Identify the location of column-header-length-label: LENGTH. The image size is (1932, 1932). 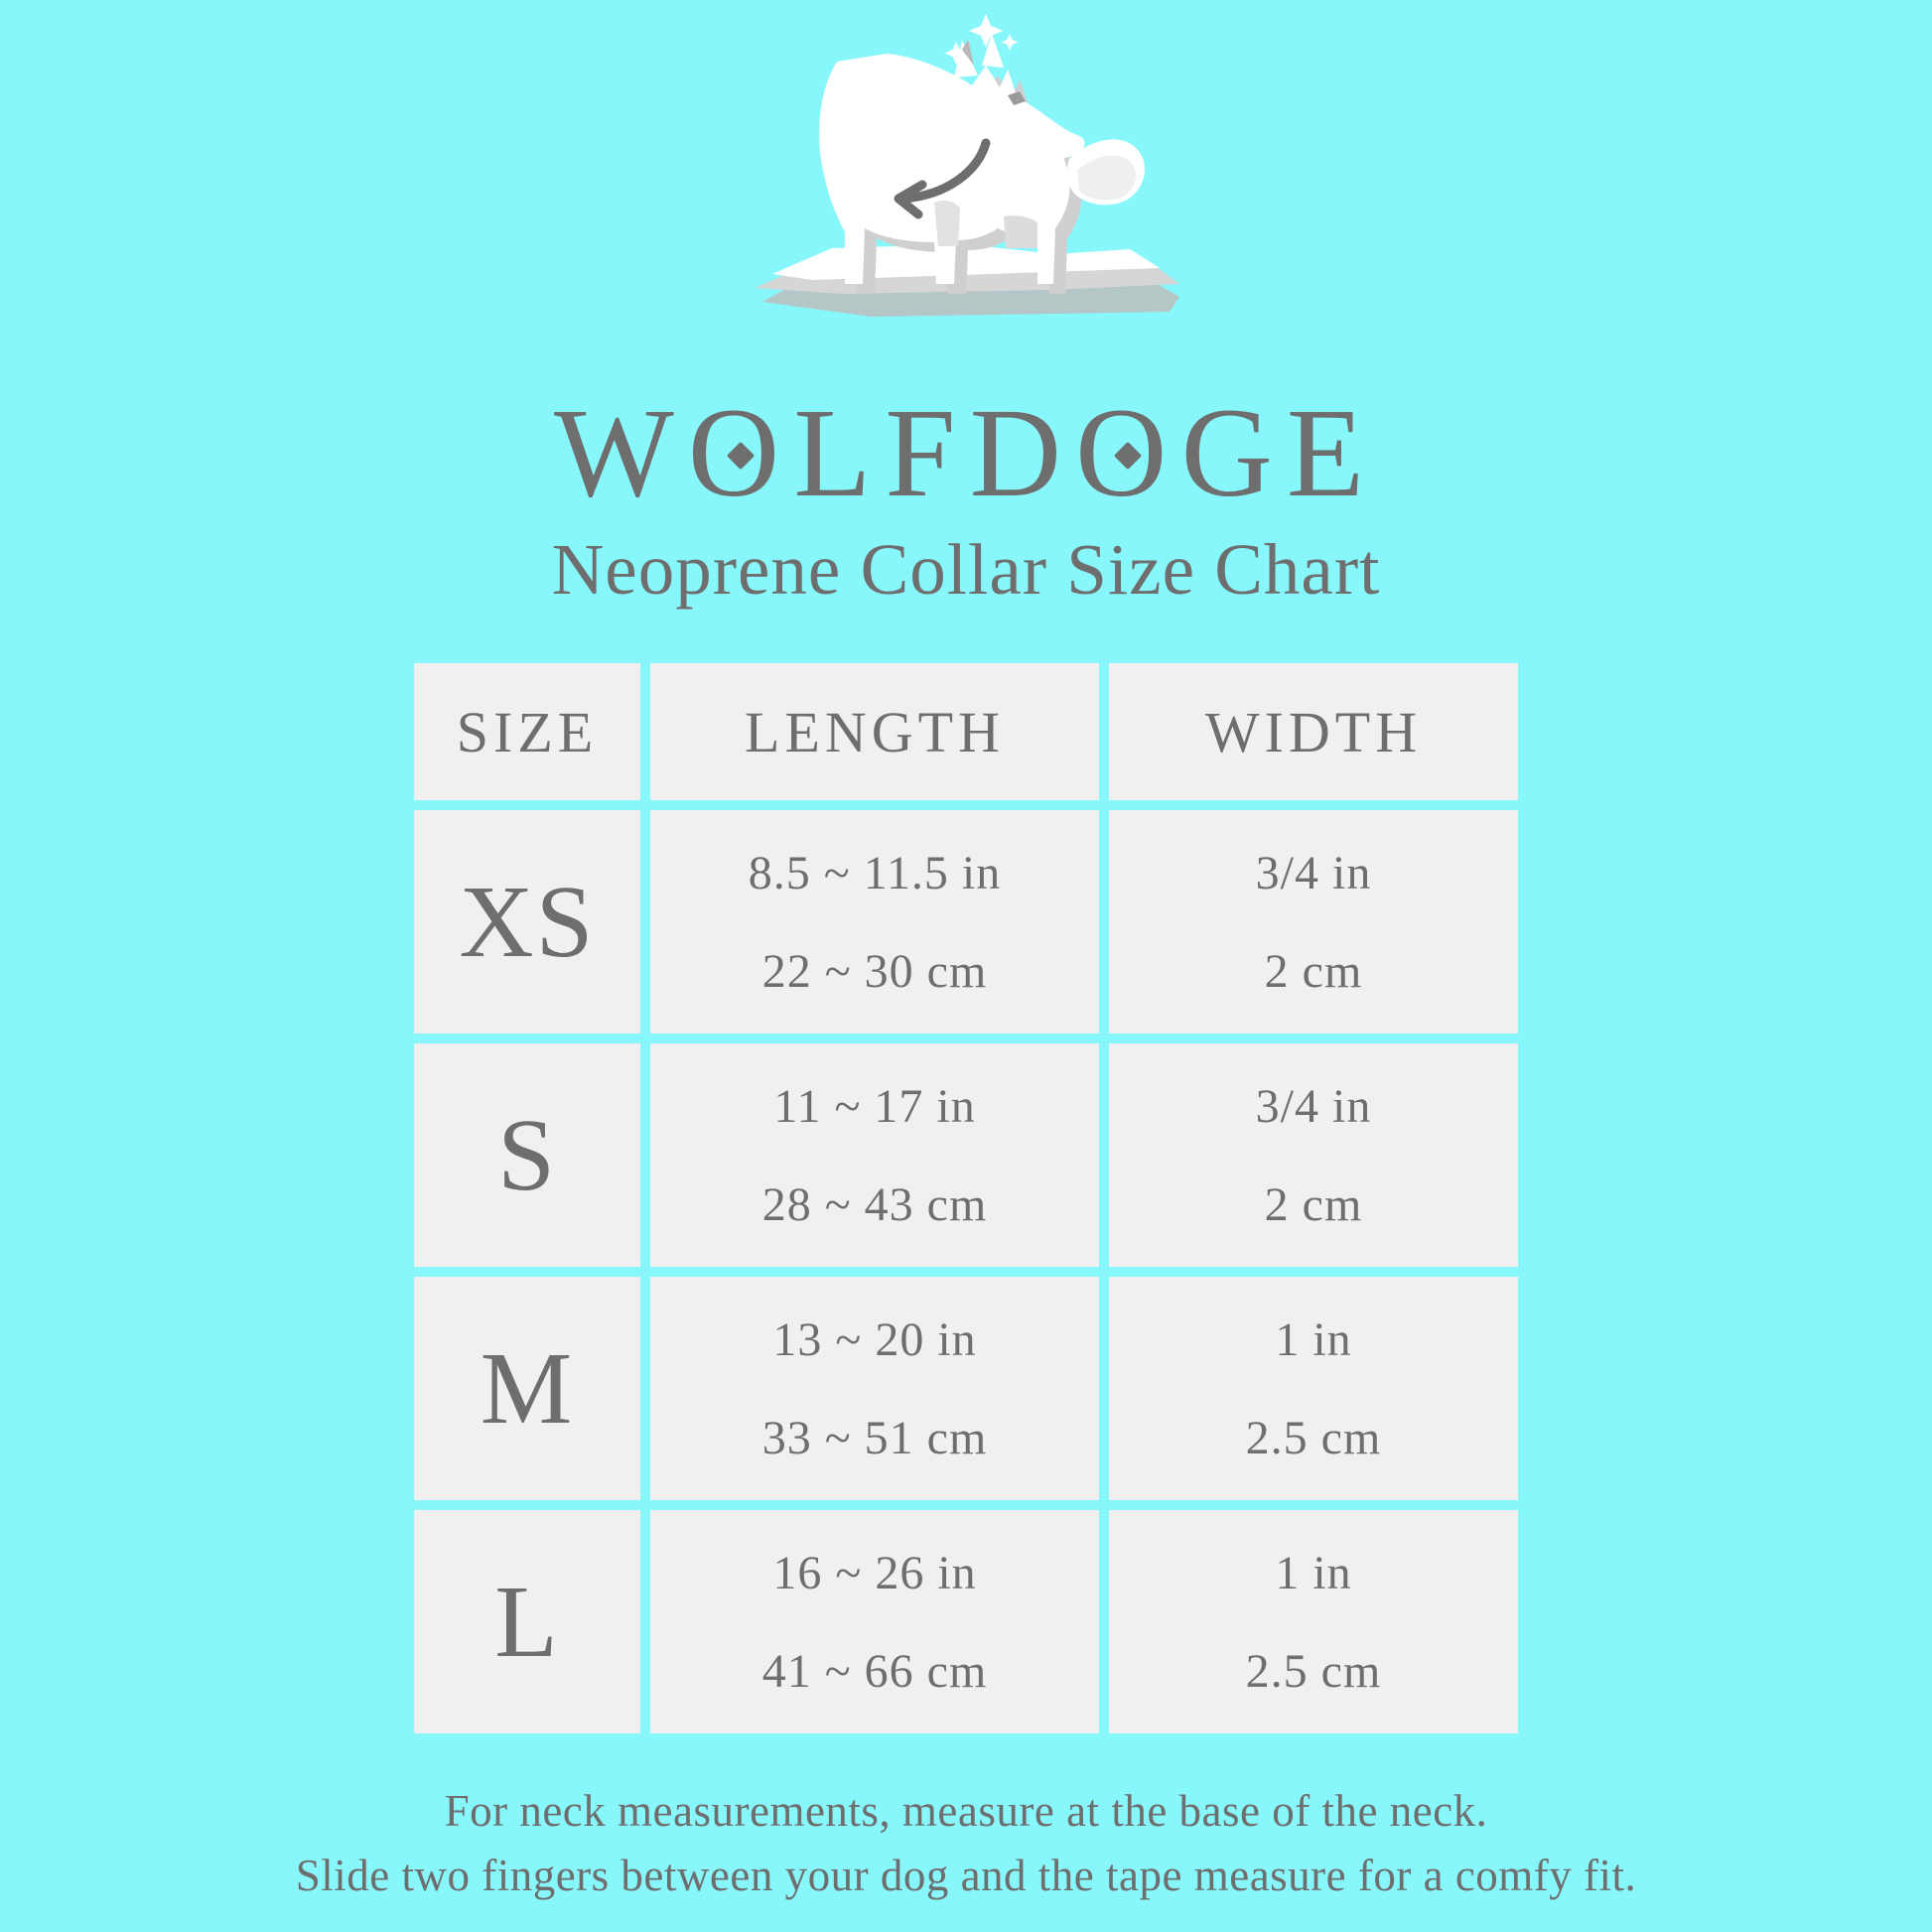
(875, 731).